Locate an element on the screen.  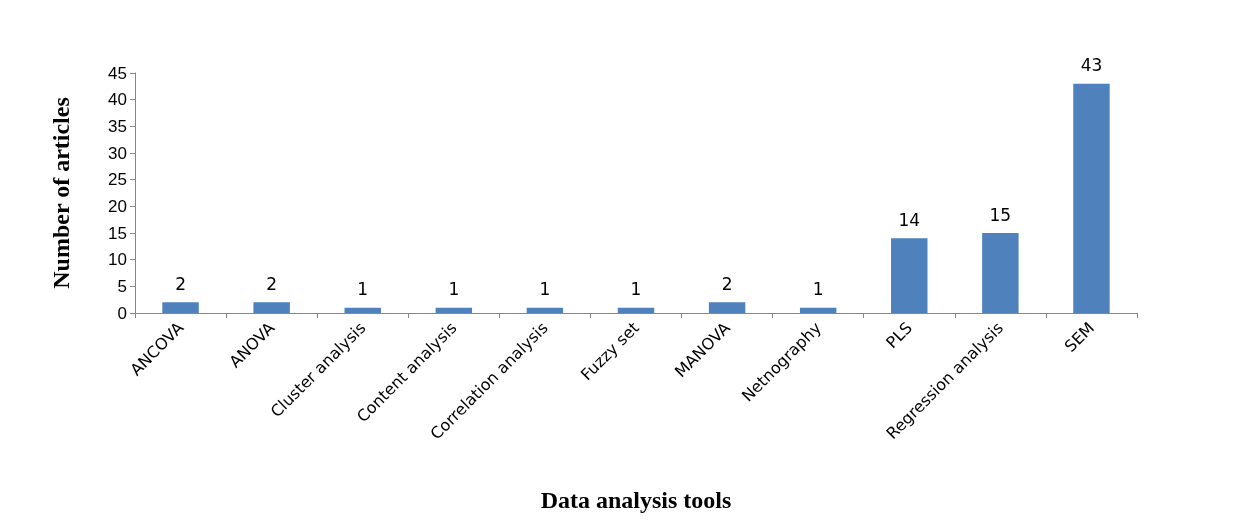
y-tick-label: 5 is located at coordinates (122, 286).